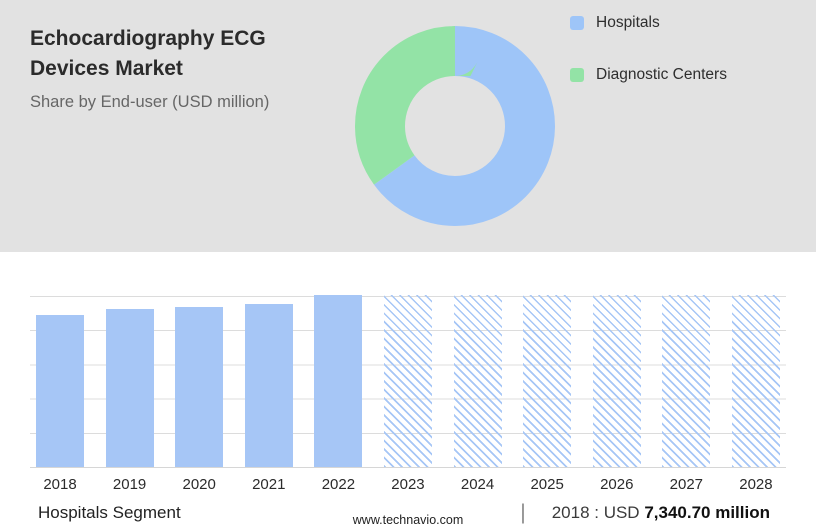  Describe the element at coordinates (129, 484) in the screenshot. I see `x-axis-label-2019: 2019` at that location.